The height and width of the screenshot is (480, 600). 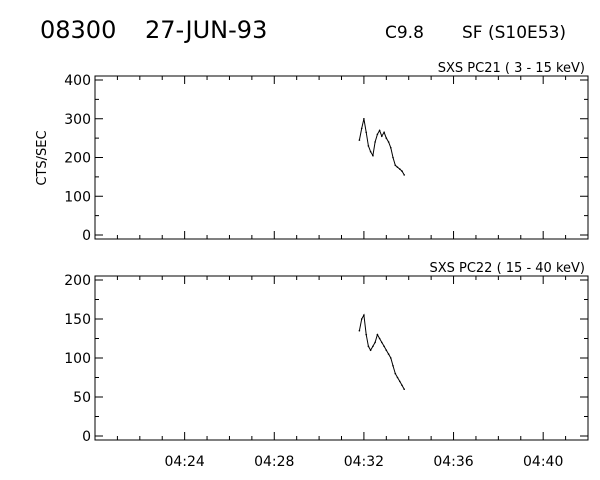 I want to click on flare-location: SF (S10E53), so click(x=514, y=33).